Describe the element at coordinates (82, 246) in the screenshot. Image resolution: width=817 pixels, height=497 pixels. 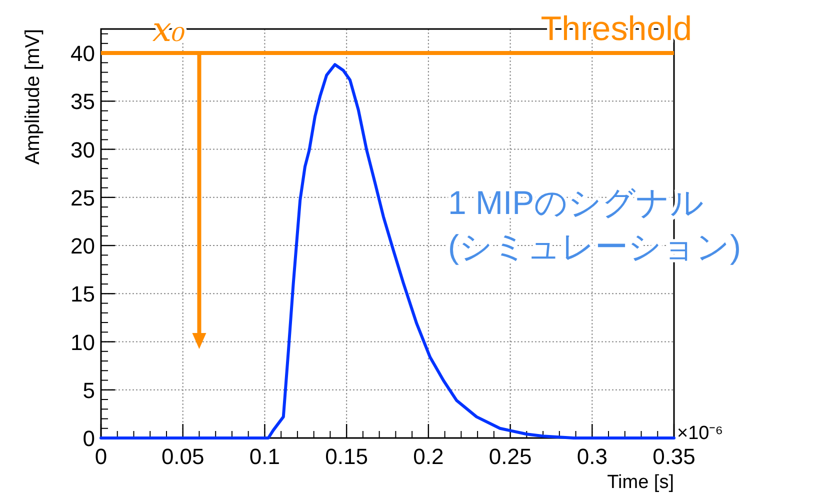
I see `y-tick-label: 20` at that location.